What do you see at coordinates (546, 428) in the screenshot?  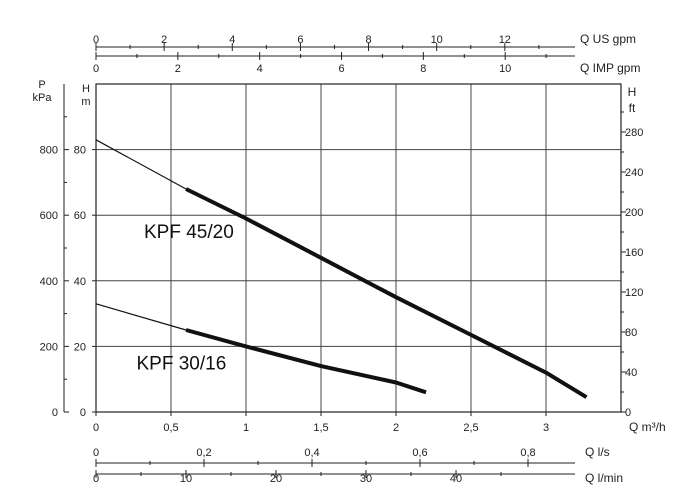 I see `x-tick-label: 3` at bounding box center [546, 428].